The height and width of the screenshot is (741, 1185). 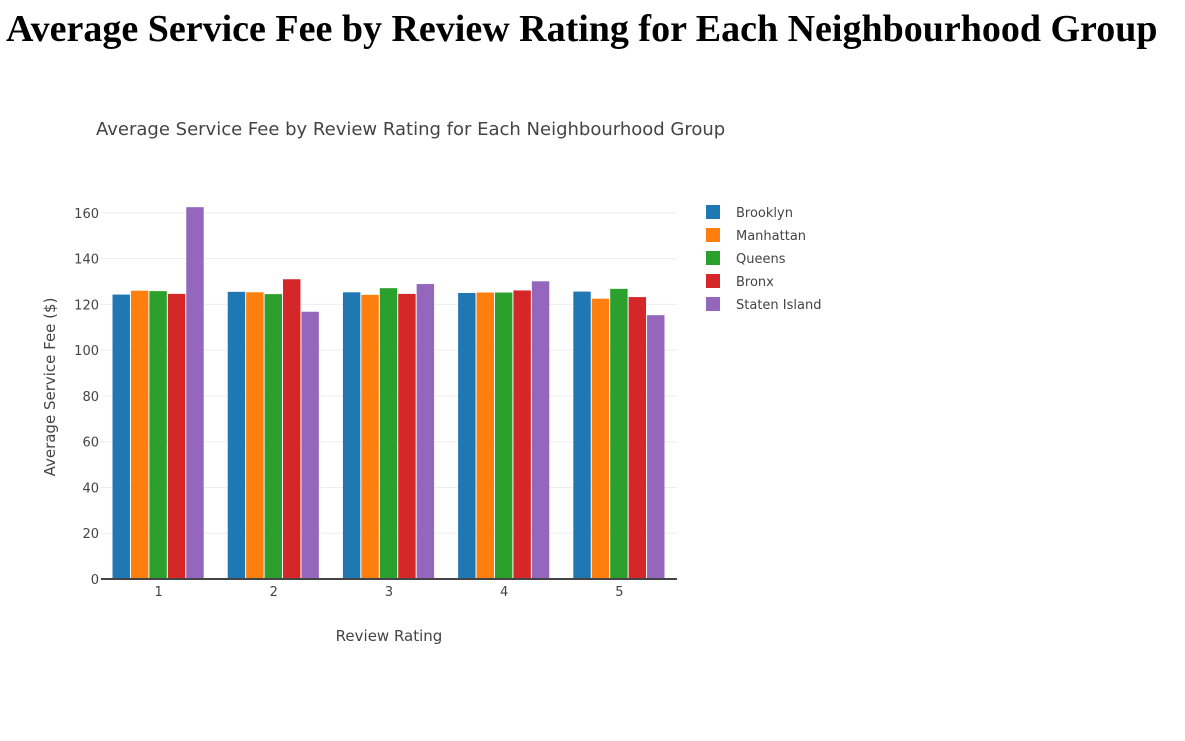 I want to click on legend-item: Manhattan, so click(x=756, y=236).